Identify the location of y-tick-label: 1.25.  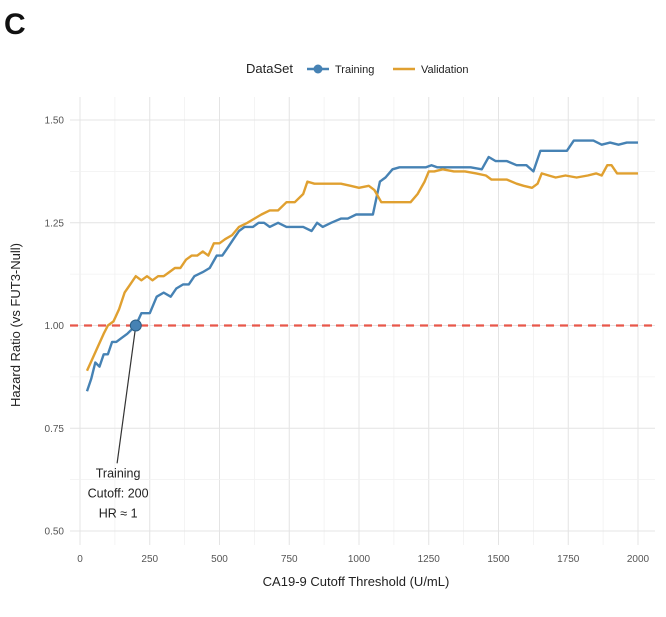
(55, 223).